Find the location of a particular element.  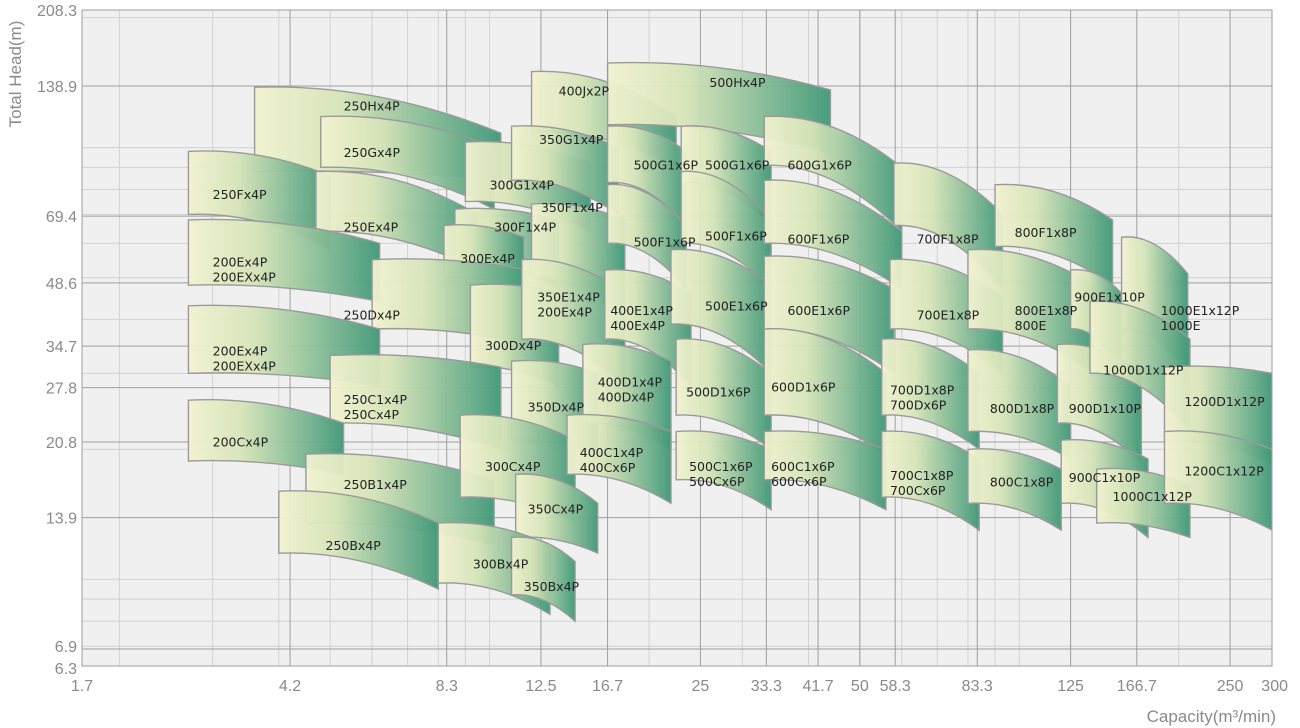

region-label: 800C1x8P is located at coordinates (1022, 482).